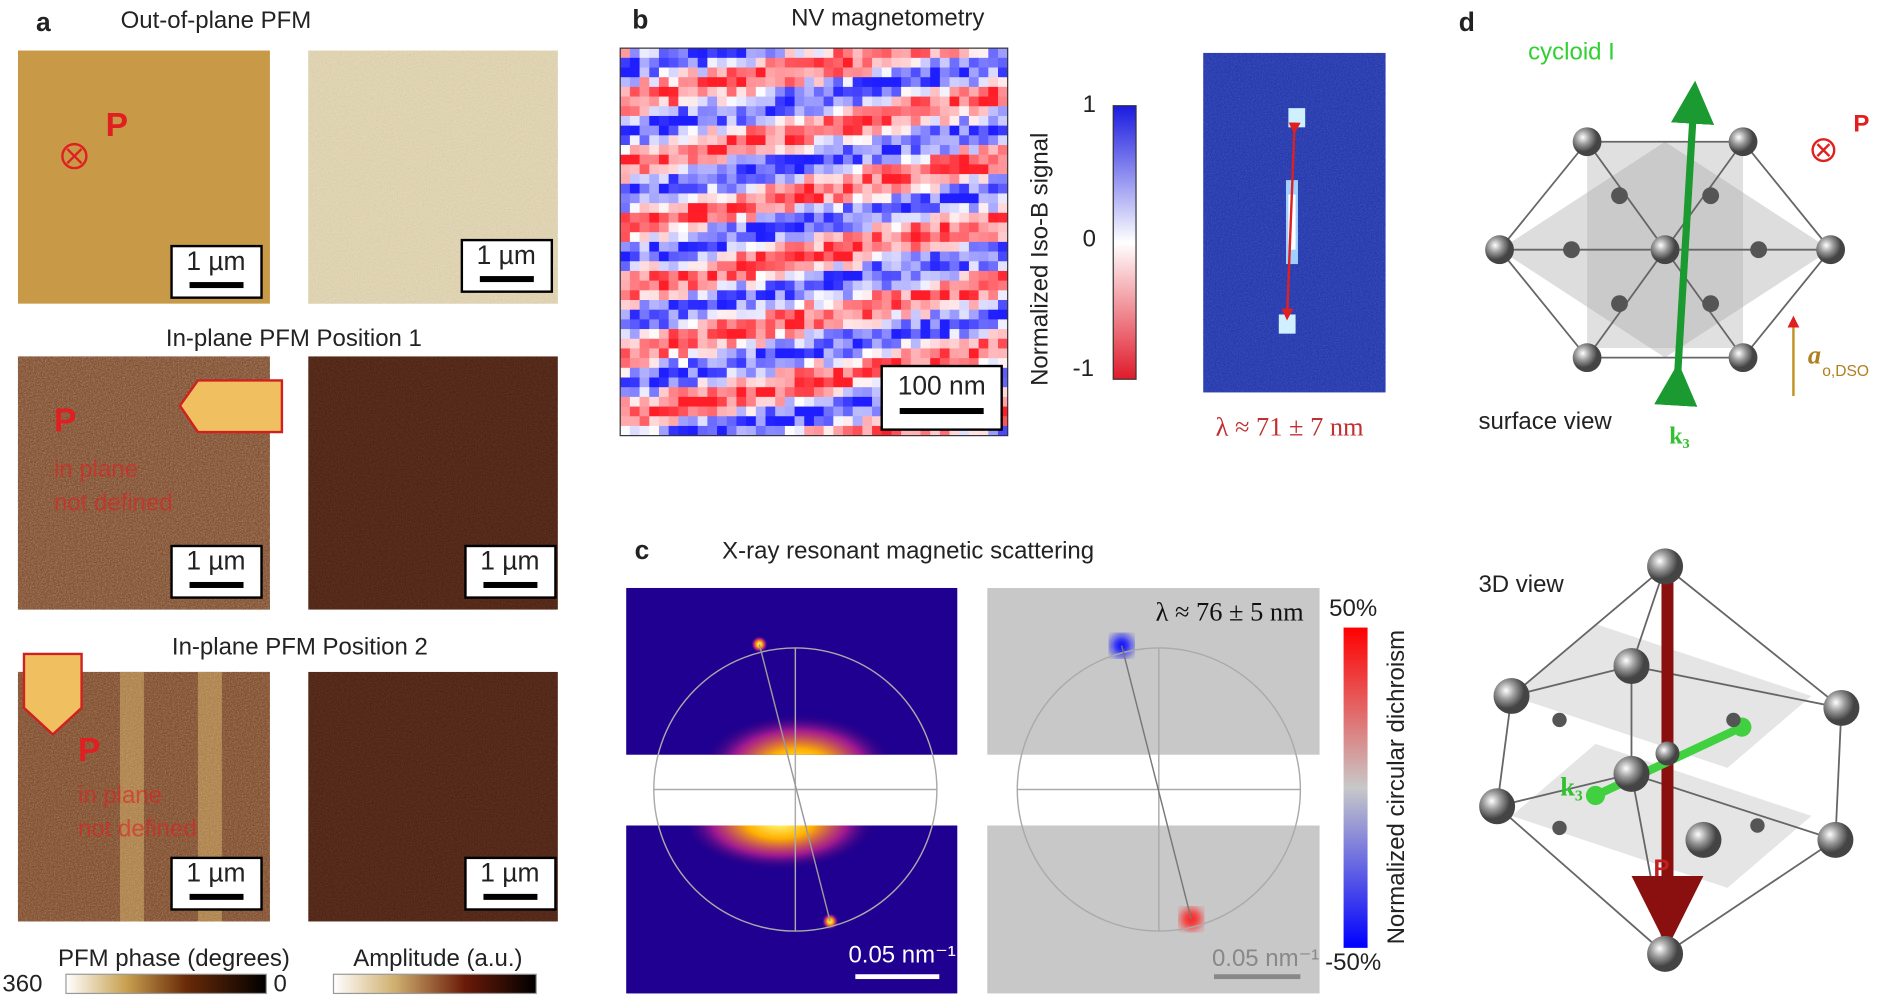 The height and width of the screenshot is (1008, 1881). I want to click on atom, so click(1665, 953).